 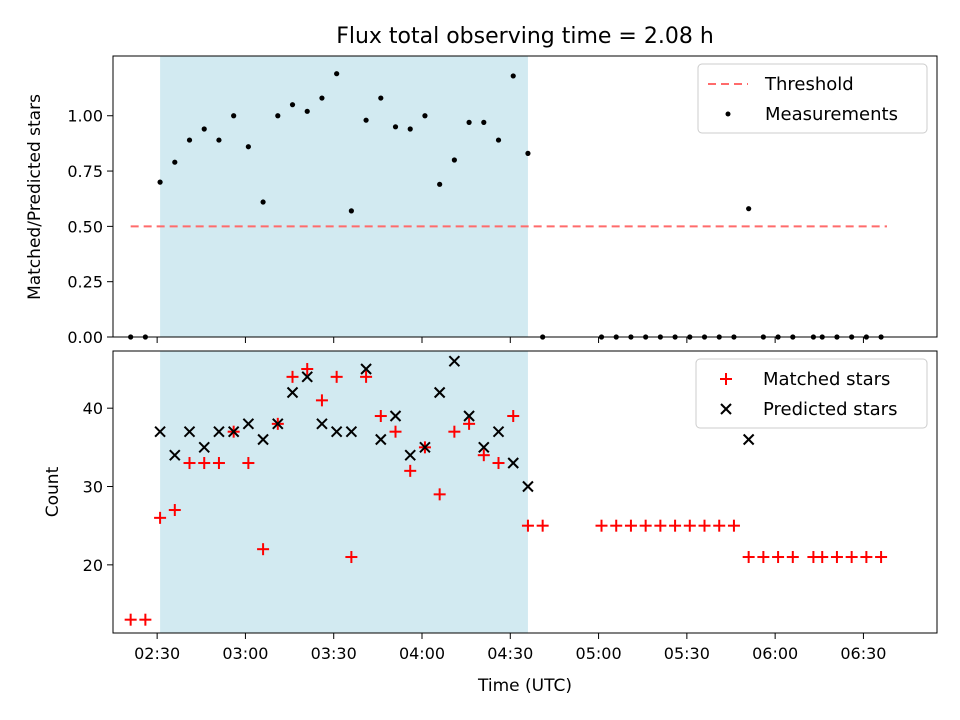 I want to click on top-x-ticks, so click(x=510, y=340).